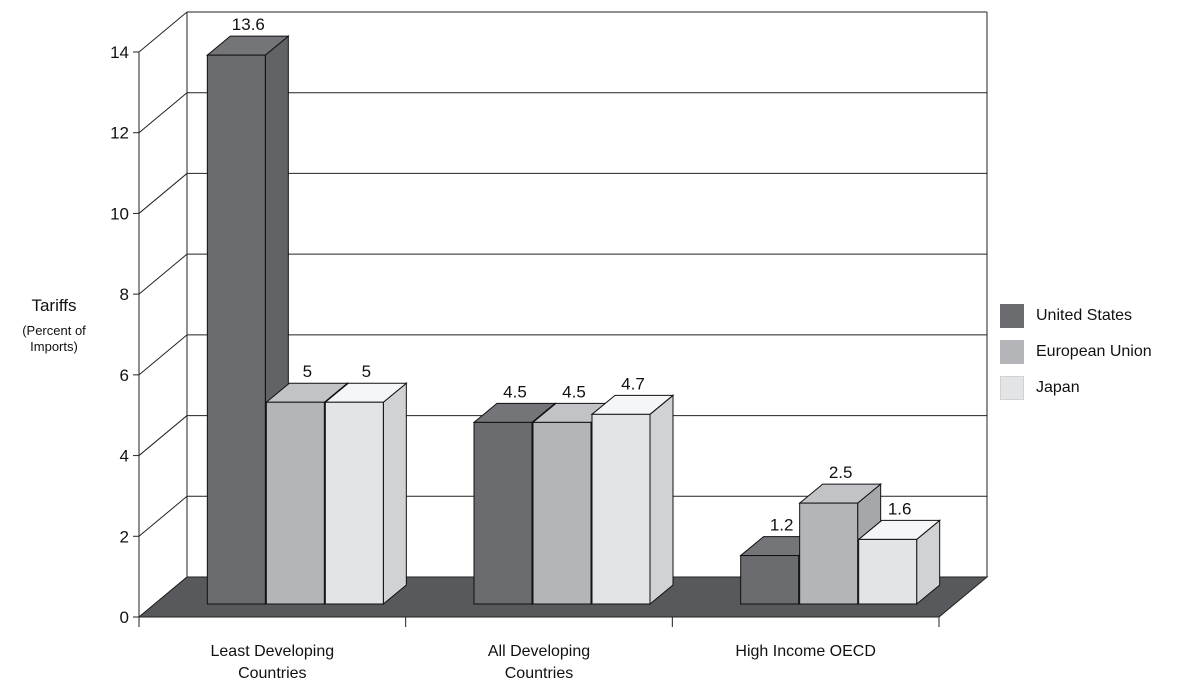  Describe the element at coordinates (1084, 315) in the screenshot. I see `legend-label-united-states: United States` at that location.